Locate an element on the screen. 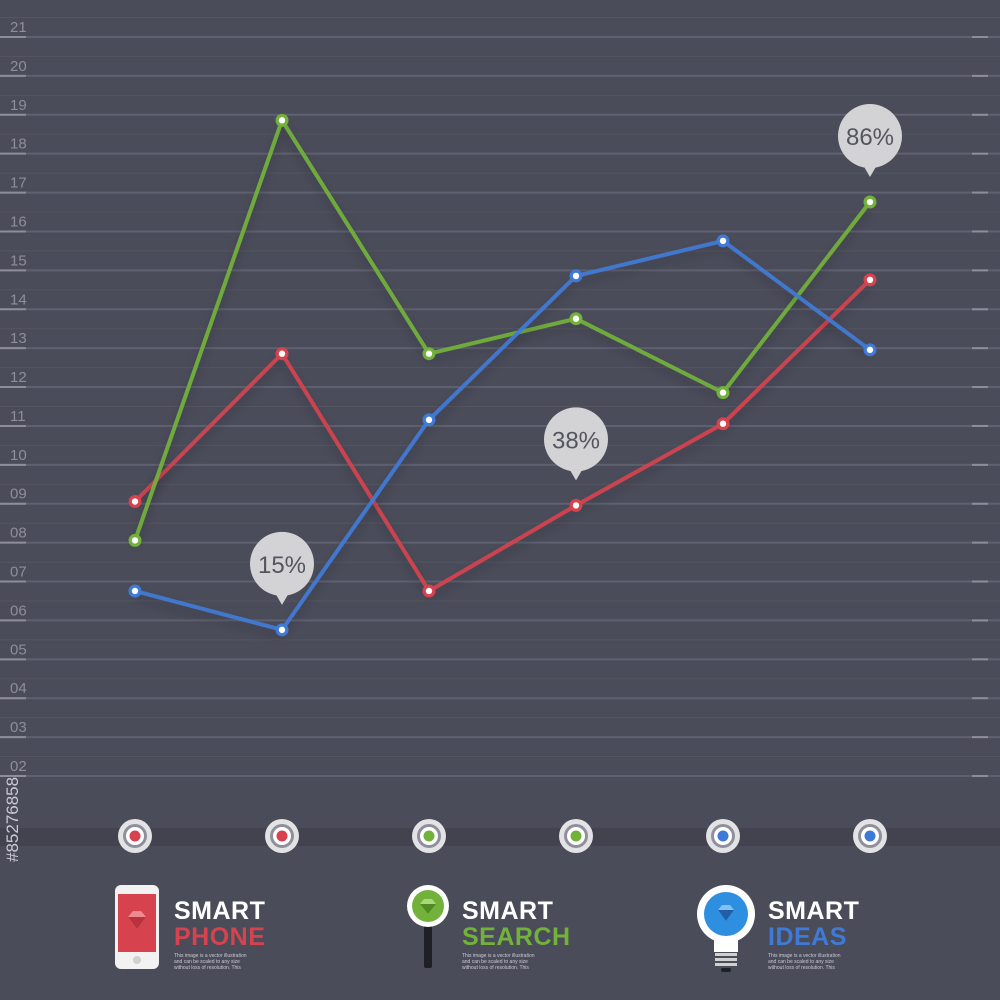 Image resolution: width=1000 pixels, height=1000 pixels. y-tick-label: 05 is located at coordinates (18, 649).